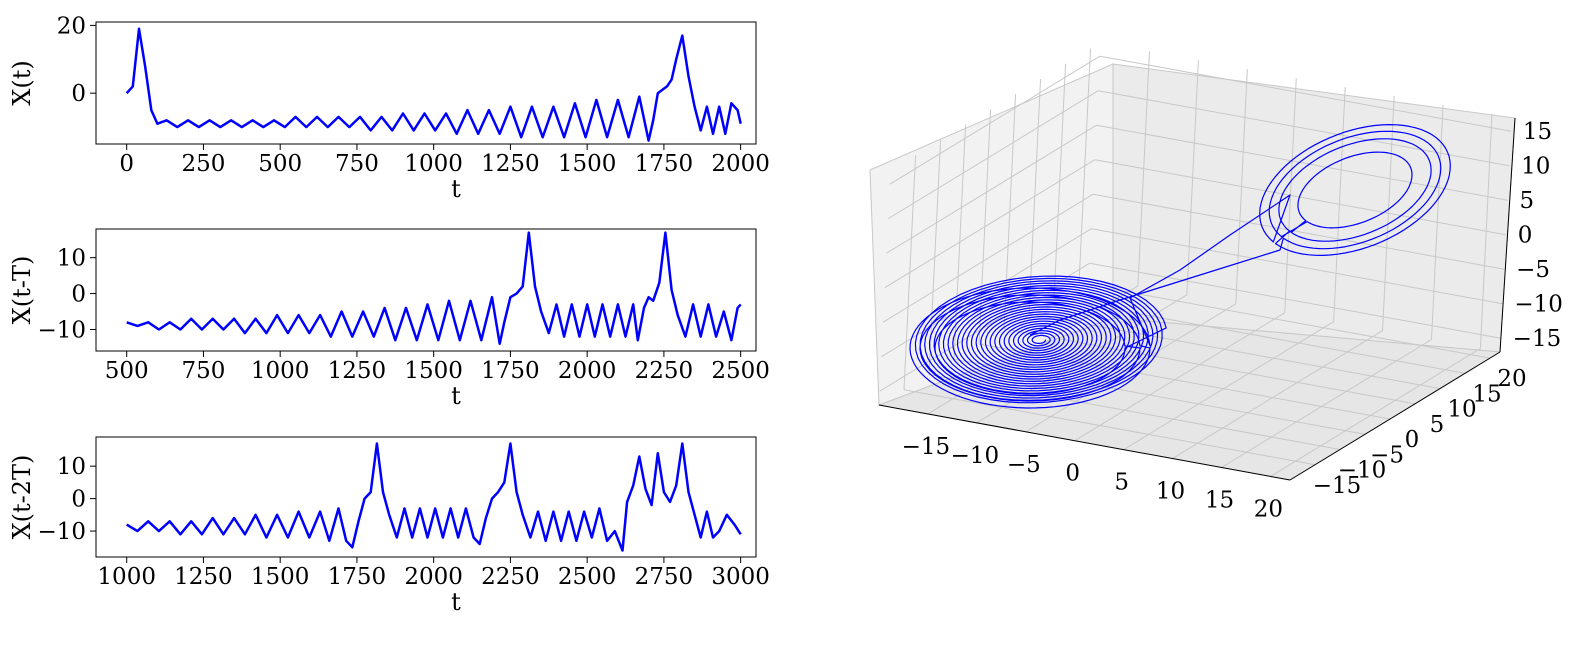 This screenshot has width=1589, height=652. What do you see at coordinates (1537, 339) in the screenshot?
I see `z-tick-label-3d: −15` at bounding box center [1537, 339].